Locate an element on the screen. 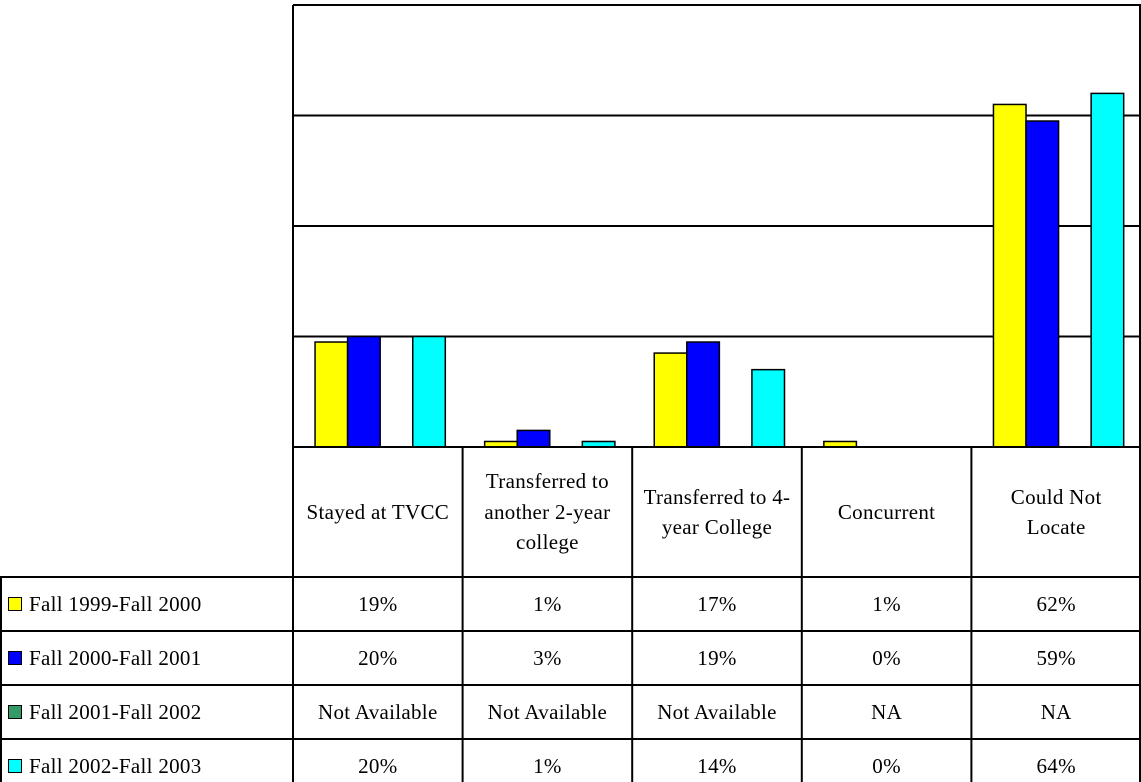 The height and width of the screenshot is (782, 1141). category-label: Could Not Locate is located at coordinates (1056, 511).